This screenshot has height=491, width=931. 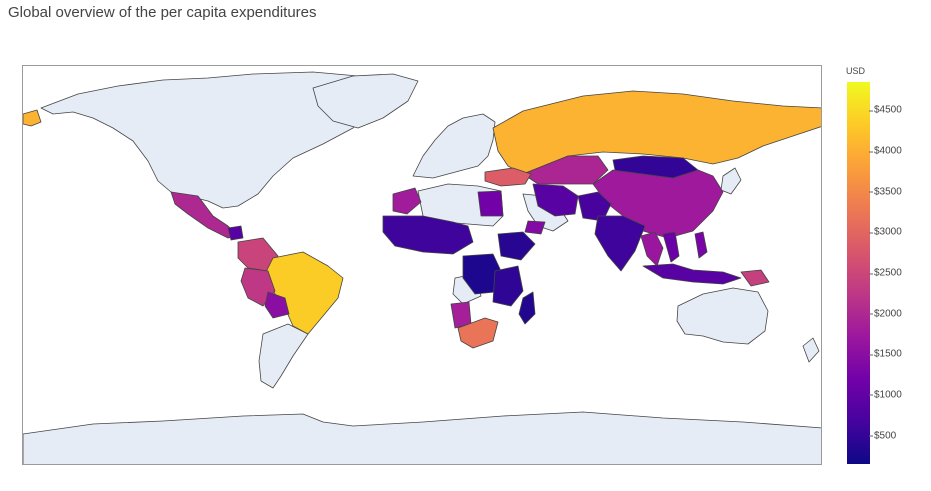 What do you see at coordinates (422, 437) in the screenshot?
I see `antarctica-landmass` at bounding box center [422, 437].